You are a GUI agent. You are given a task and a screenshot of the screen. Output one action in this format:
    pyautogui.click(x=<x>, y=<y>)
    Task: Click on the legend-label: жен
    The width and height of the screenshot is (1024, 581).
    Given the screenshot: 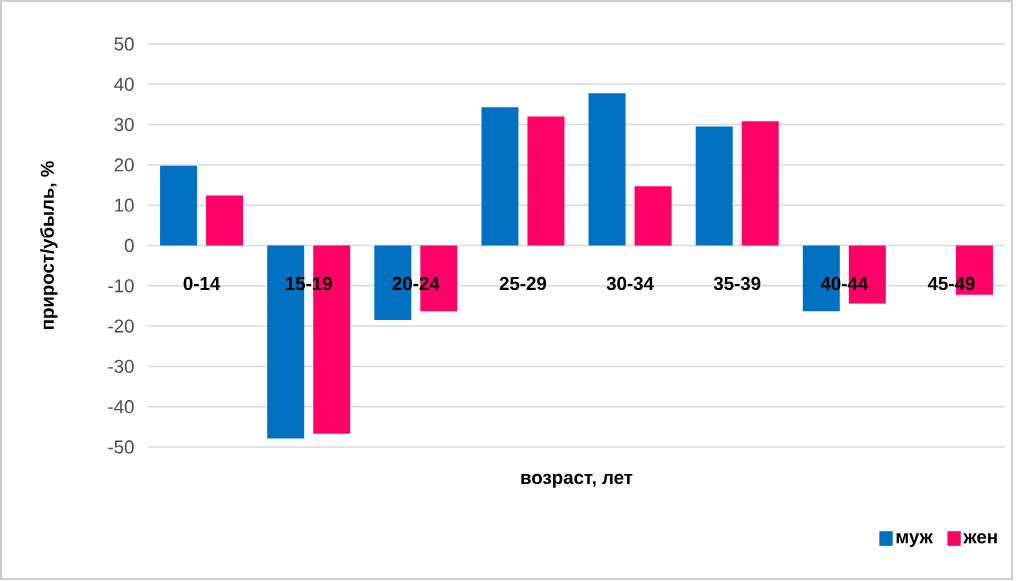 What is the action you would take?
    pyautogui.click(x=980, y=538)
    